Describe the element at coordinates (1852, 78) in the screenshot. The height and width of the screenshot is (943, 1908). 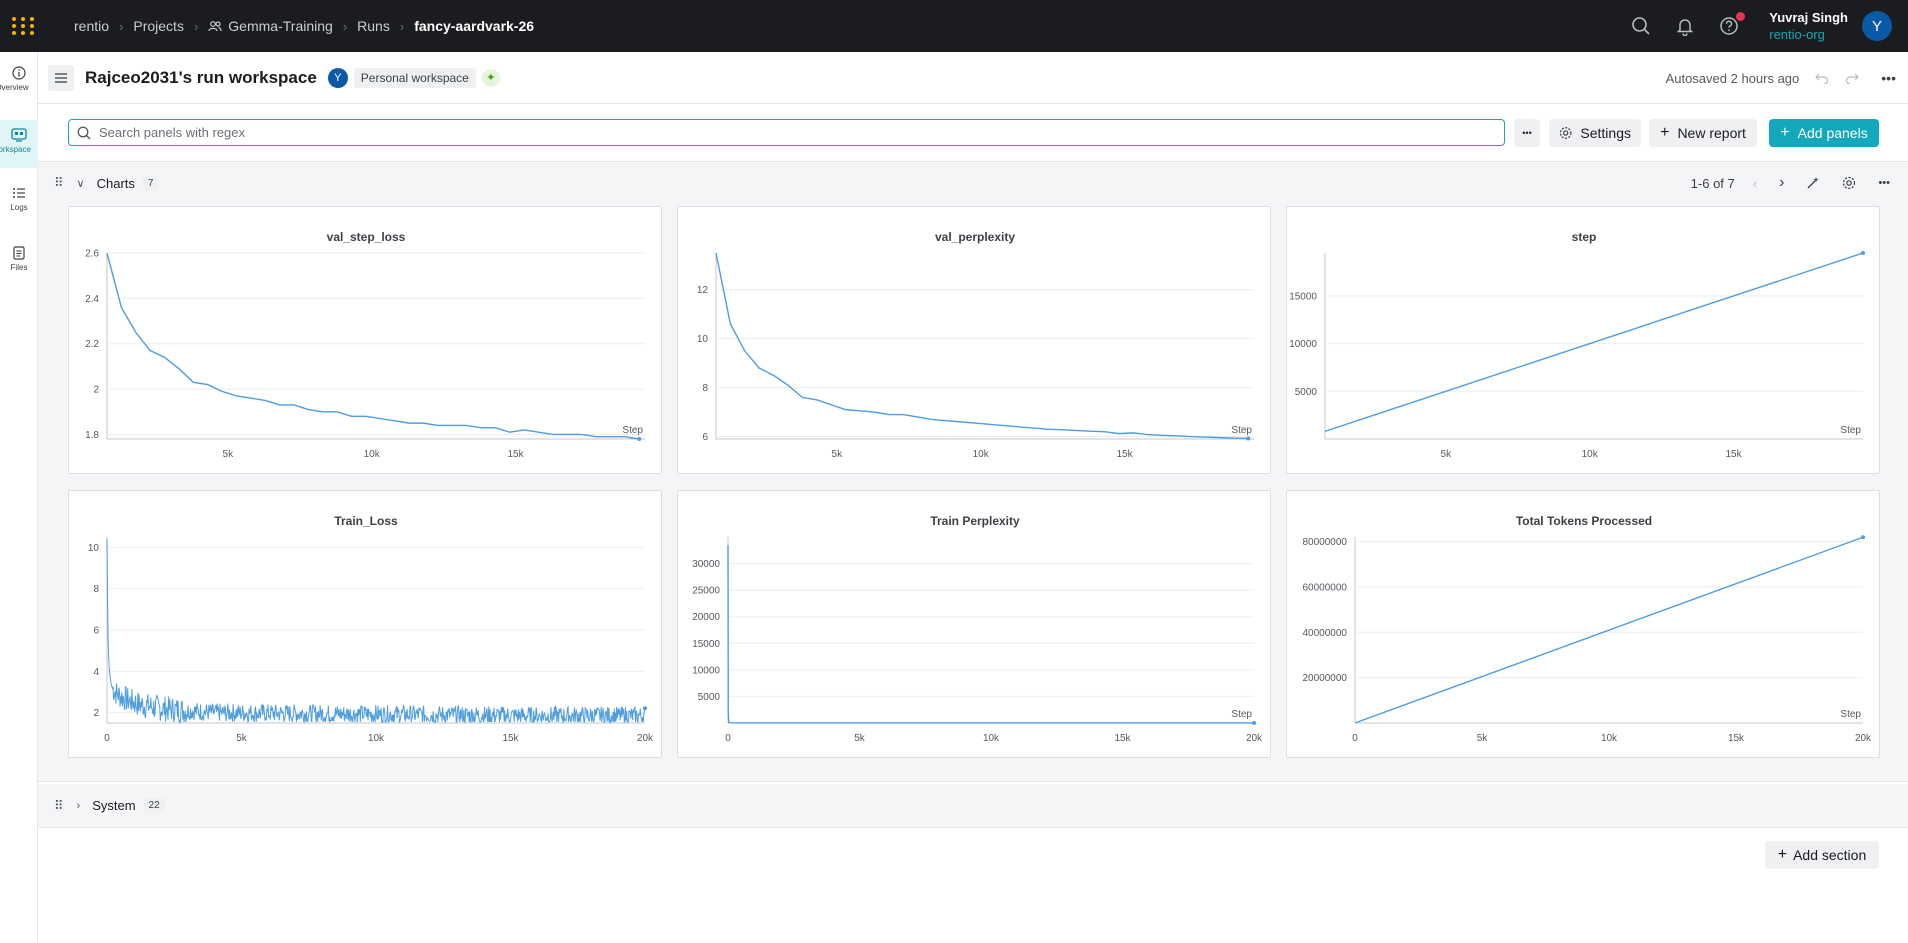
I see `redo-icon` at that location.